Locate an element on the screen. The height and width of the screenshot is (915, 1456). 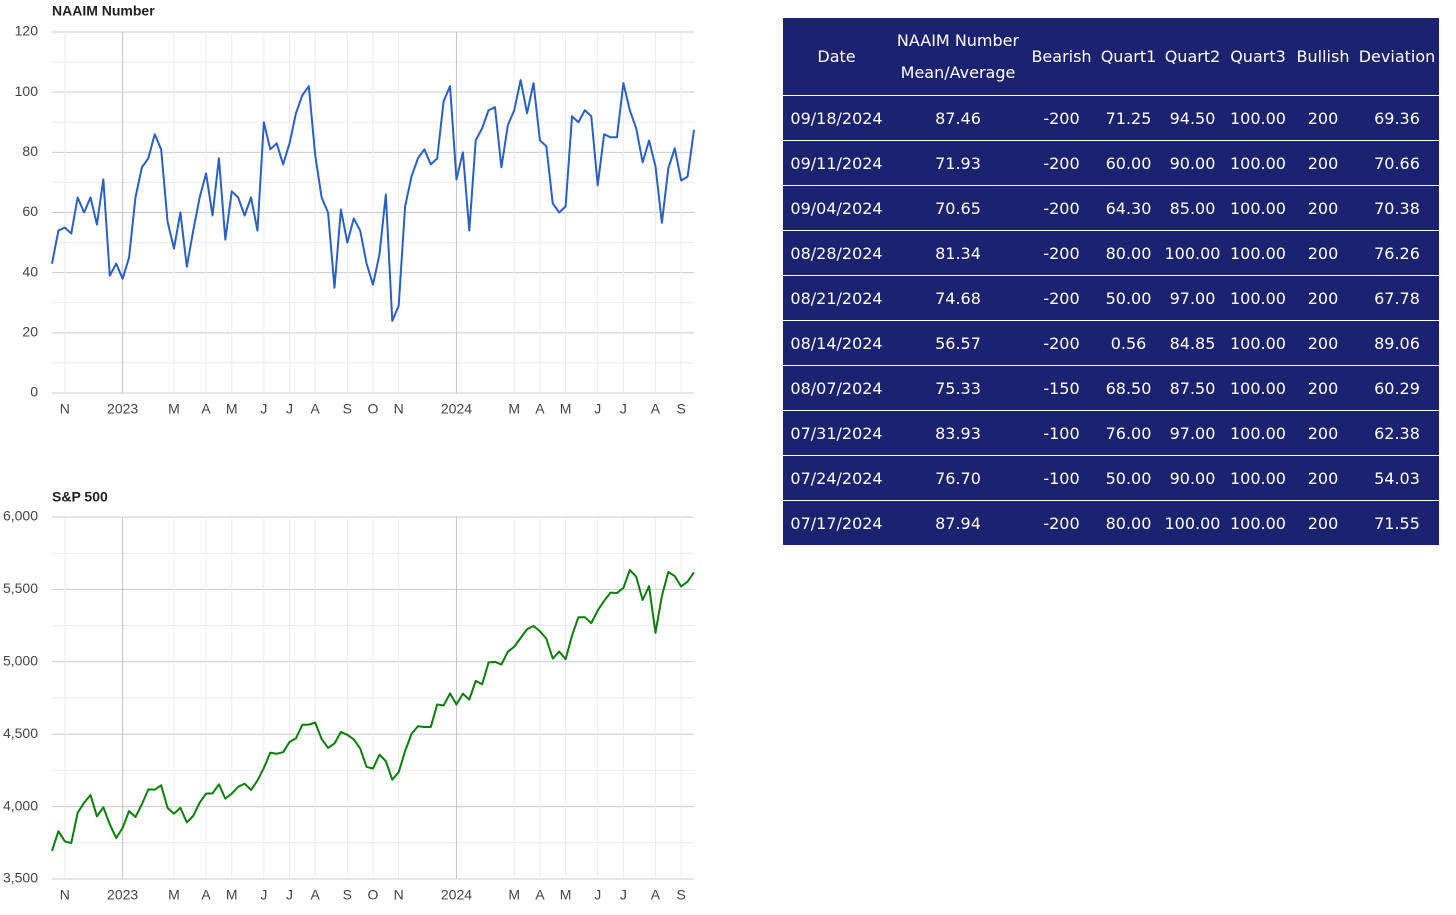
table-cell: 09/04/2024 is located at coordinates (836, 208).